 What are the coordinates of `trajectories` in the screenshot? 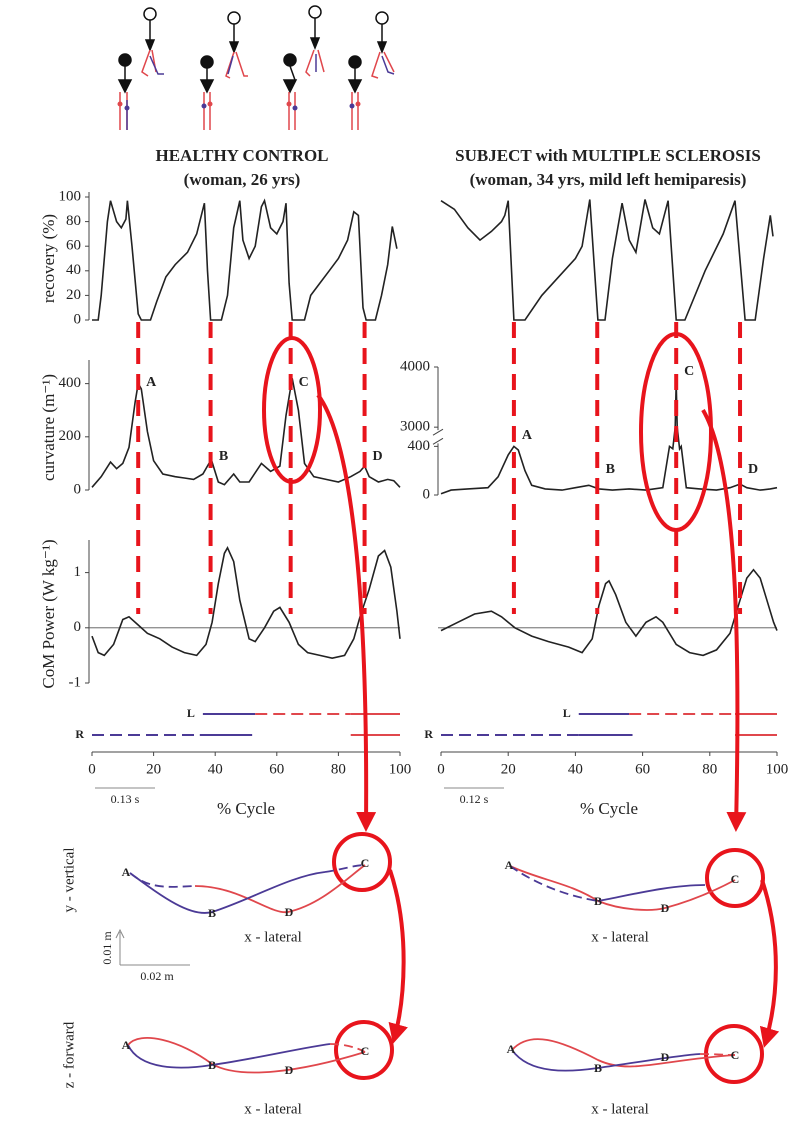 It's located at (425, 969).